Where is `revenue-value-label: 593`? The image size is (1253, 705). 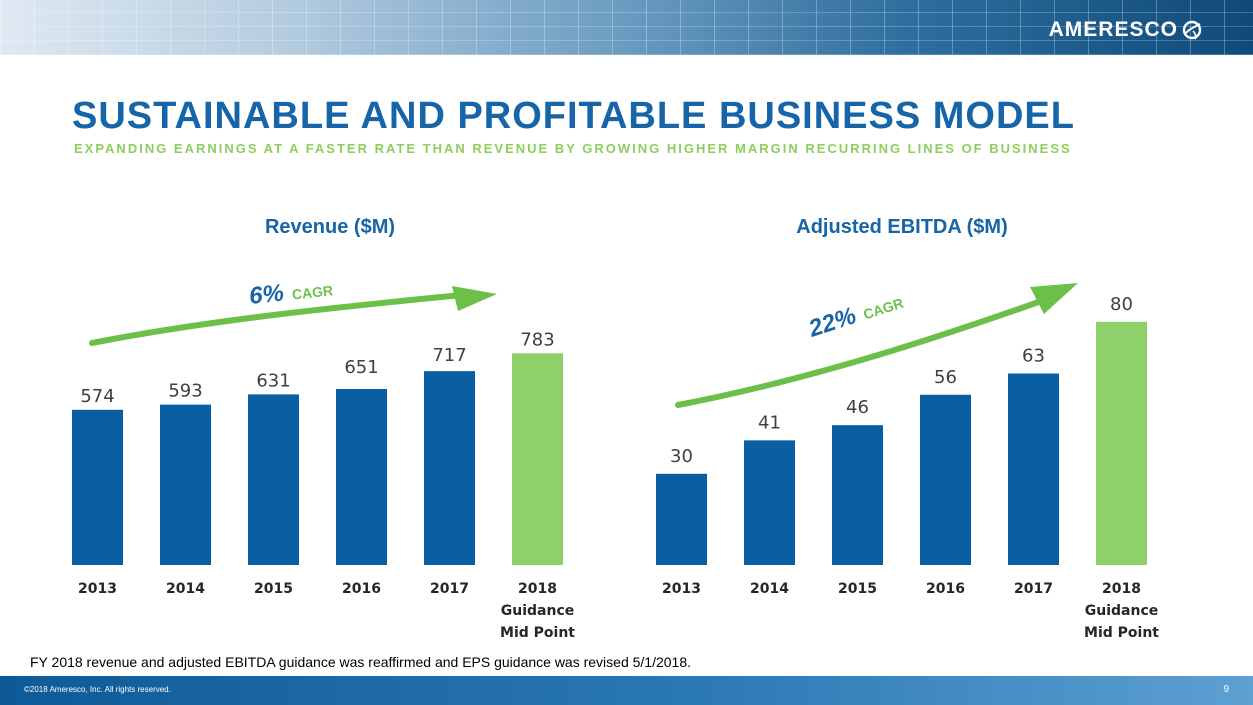 revenue-value-label: 593 is located at coordinates (185, 391).